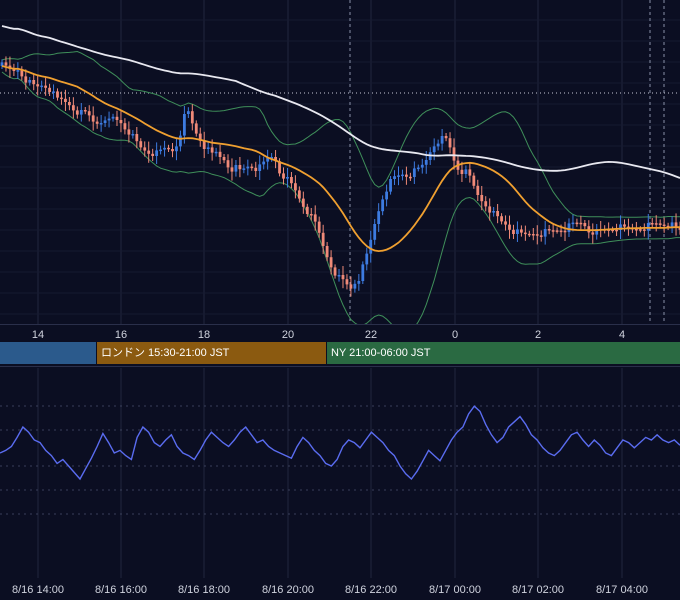  Describe the element at coordinates (622, 590) in the screenshot. I see `axis-tick: 8/17 04:00` at that location.